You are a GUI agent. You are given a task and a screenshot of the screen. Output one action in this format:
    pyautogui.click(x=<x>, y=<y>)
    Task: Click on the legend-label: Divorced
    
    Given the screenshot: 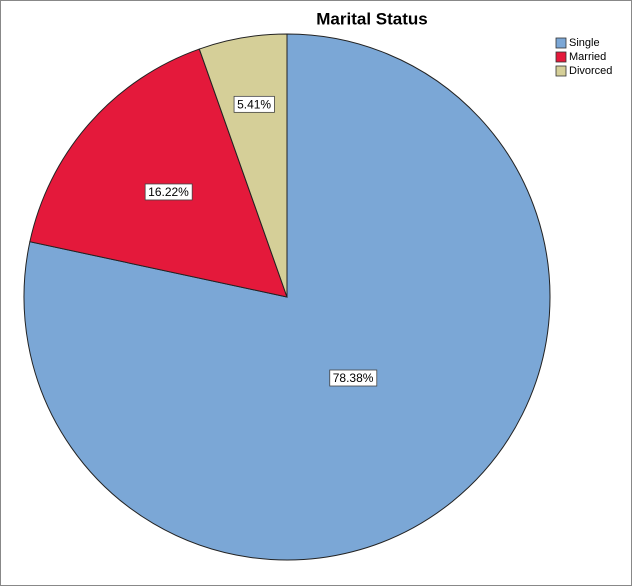 What is the action you would take?
    pyautogui.click(x=590, y=71)
    